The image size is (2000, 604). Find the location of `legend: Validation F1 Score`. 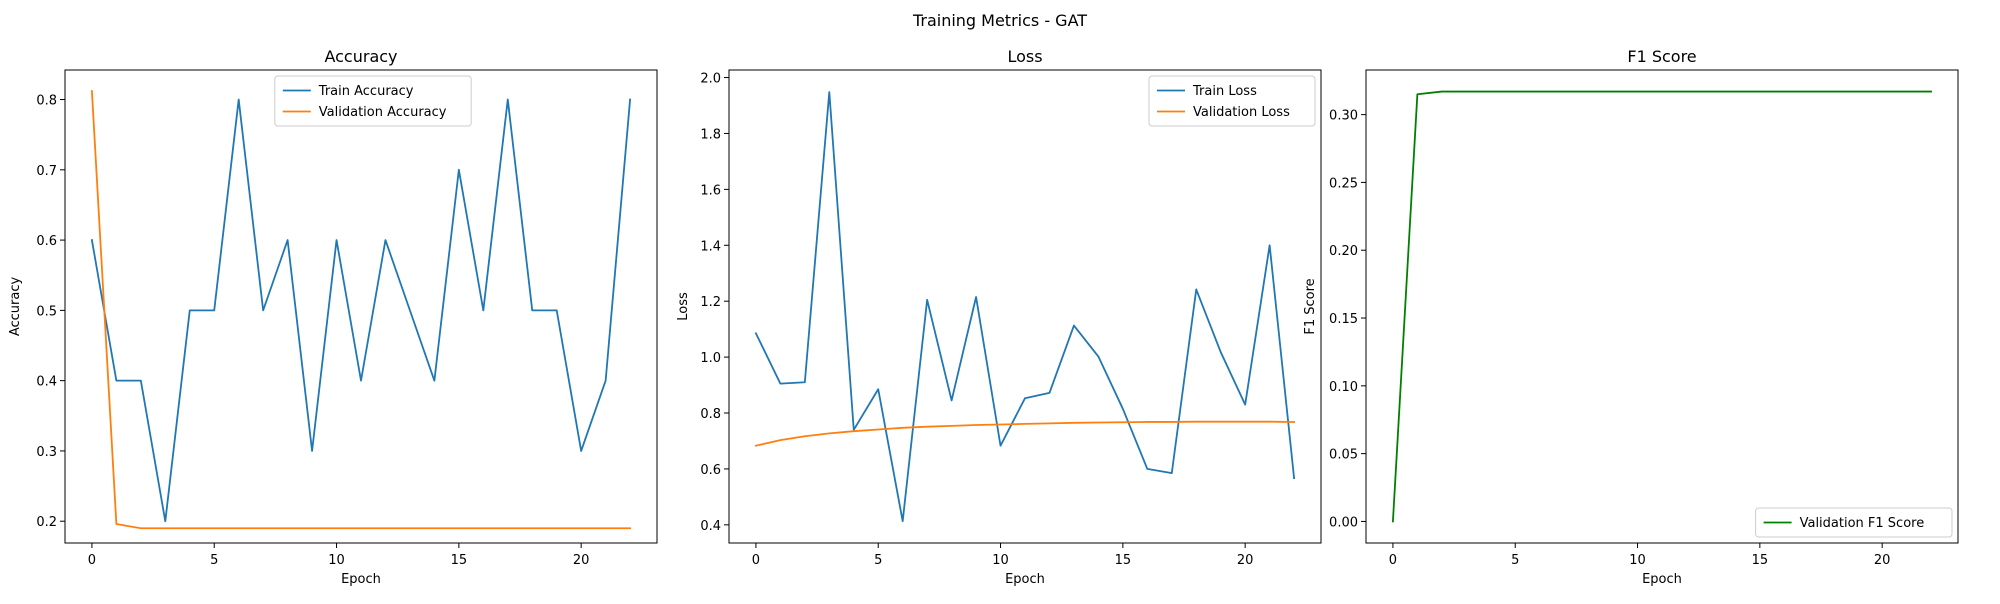

legend: Validation F1 Score is located at coordinates (1854, 522).